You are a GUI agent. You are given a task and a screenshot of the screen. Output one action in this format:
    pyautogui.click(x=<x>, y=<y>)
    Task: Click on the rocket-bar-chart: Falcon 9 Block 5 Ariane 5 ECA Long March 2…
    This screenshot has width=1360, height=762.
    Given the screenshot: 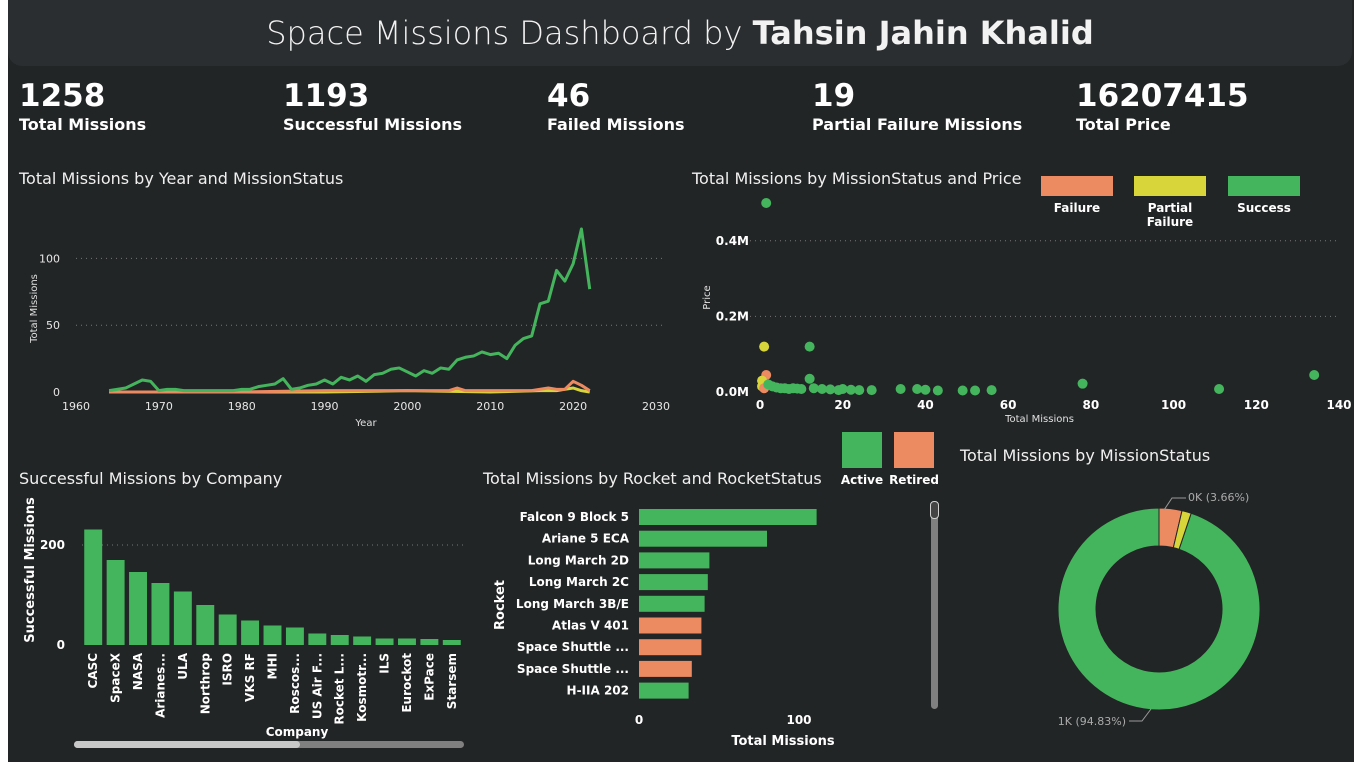 What is the action you would take?
    pyautogui.click(x=713, y=625)
    